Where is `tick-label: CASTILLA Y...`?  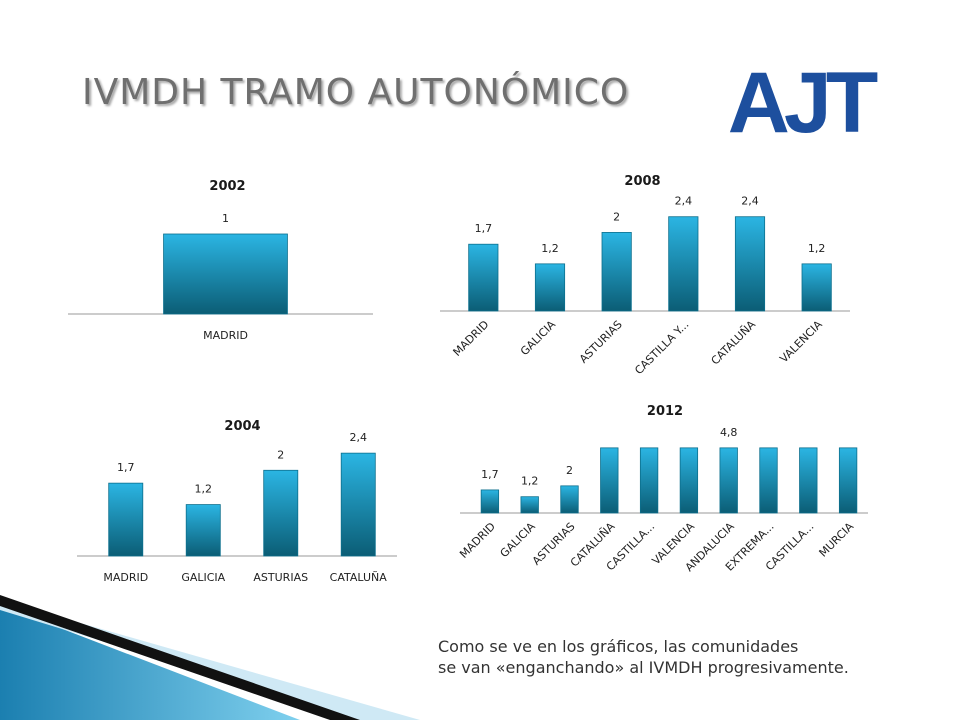 tick-label: CASTILLA Y... is located at coordinates (661, 347).